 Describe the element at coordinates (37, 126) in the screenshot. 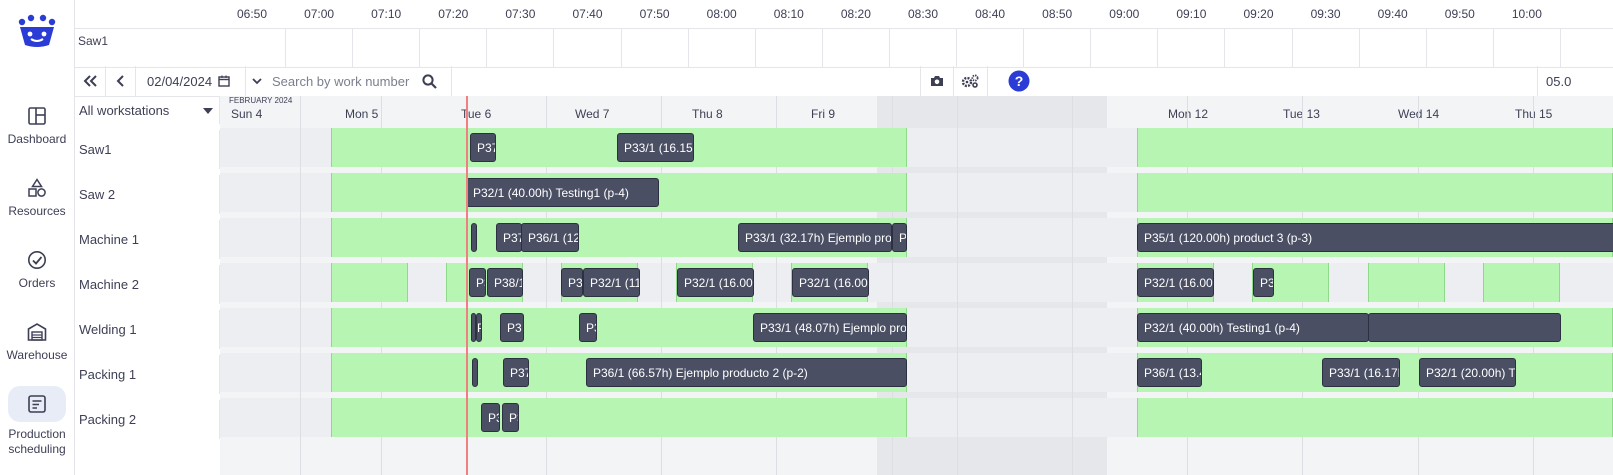

I see `nav-dashboard: Dashboard` at that location.